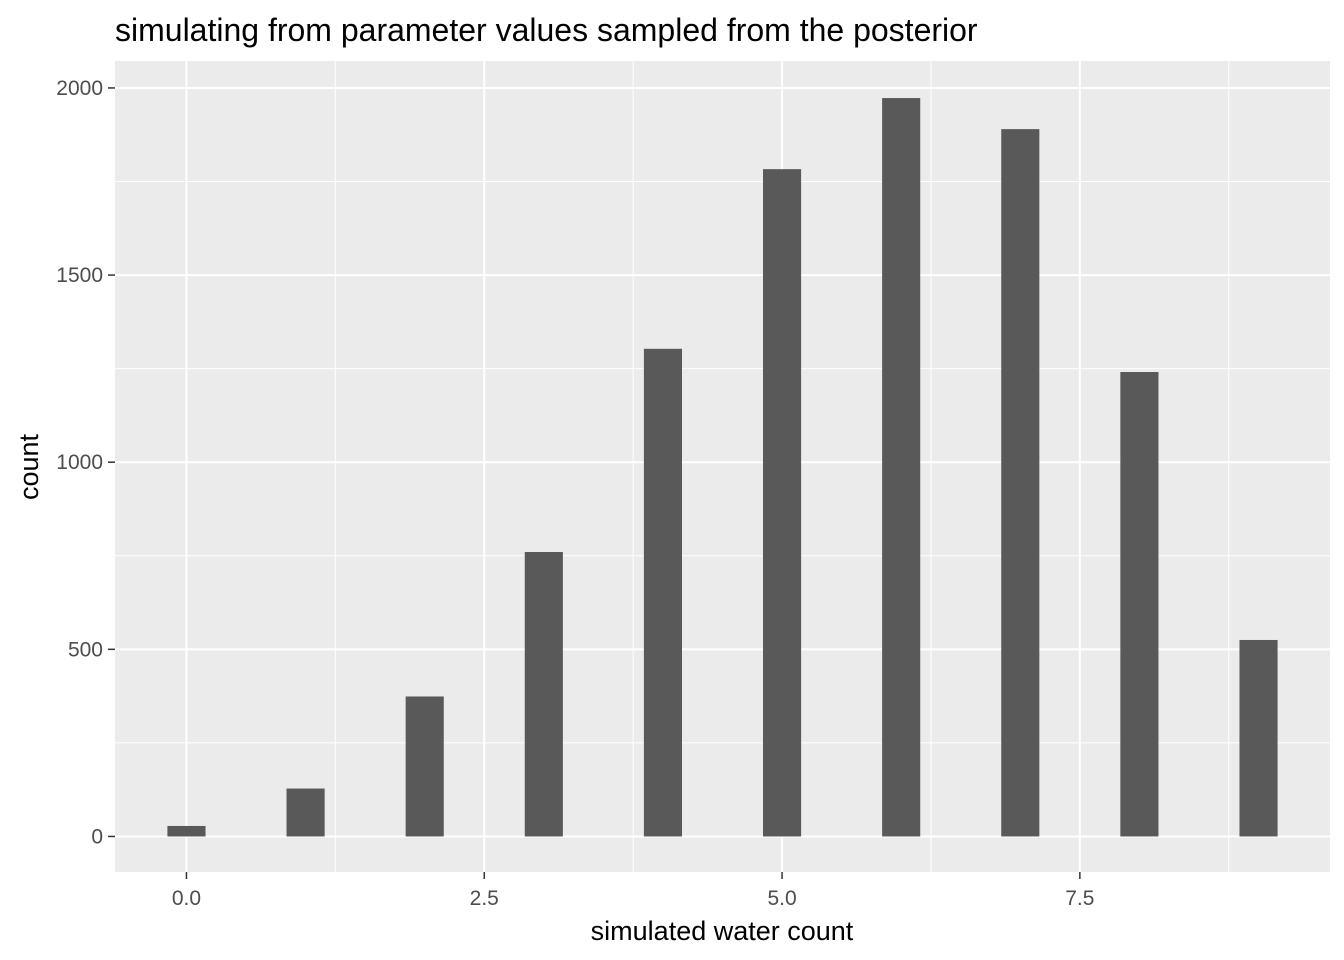 Image resolution: width=1344 pixels, height=960 pixels. I want to click on y-tick-label: 500, so click(85, 649).